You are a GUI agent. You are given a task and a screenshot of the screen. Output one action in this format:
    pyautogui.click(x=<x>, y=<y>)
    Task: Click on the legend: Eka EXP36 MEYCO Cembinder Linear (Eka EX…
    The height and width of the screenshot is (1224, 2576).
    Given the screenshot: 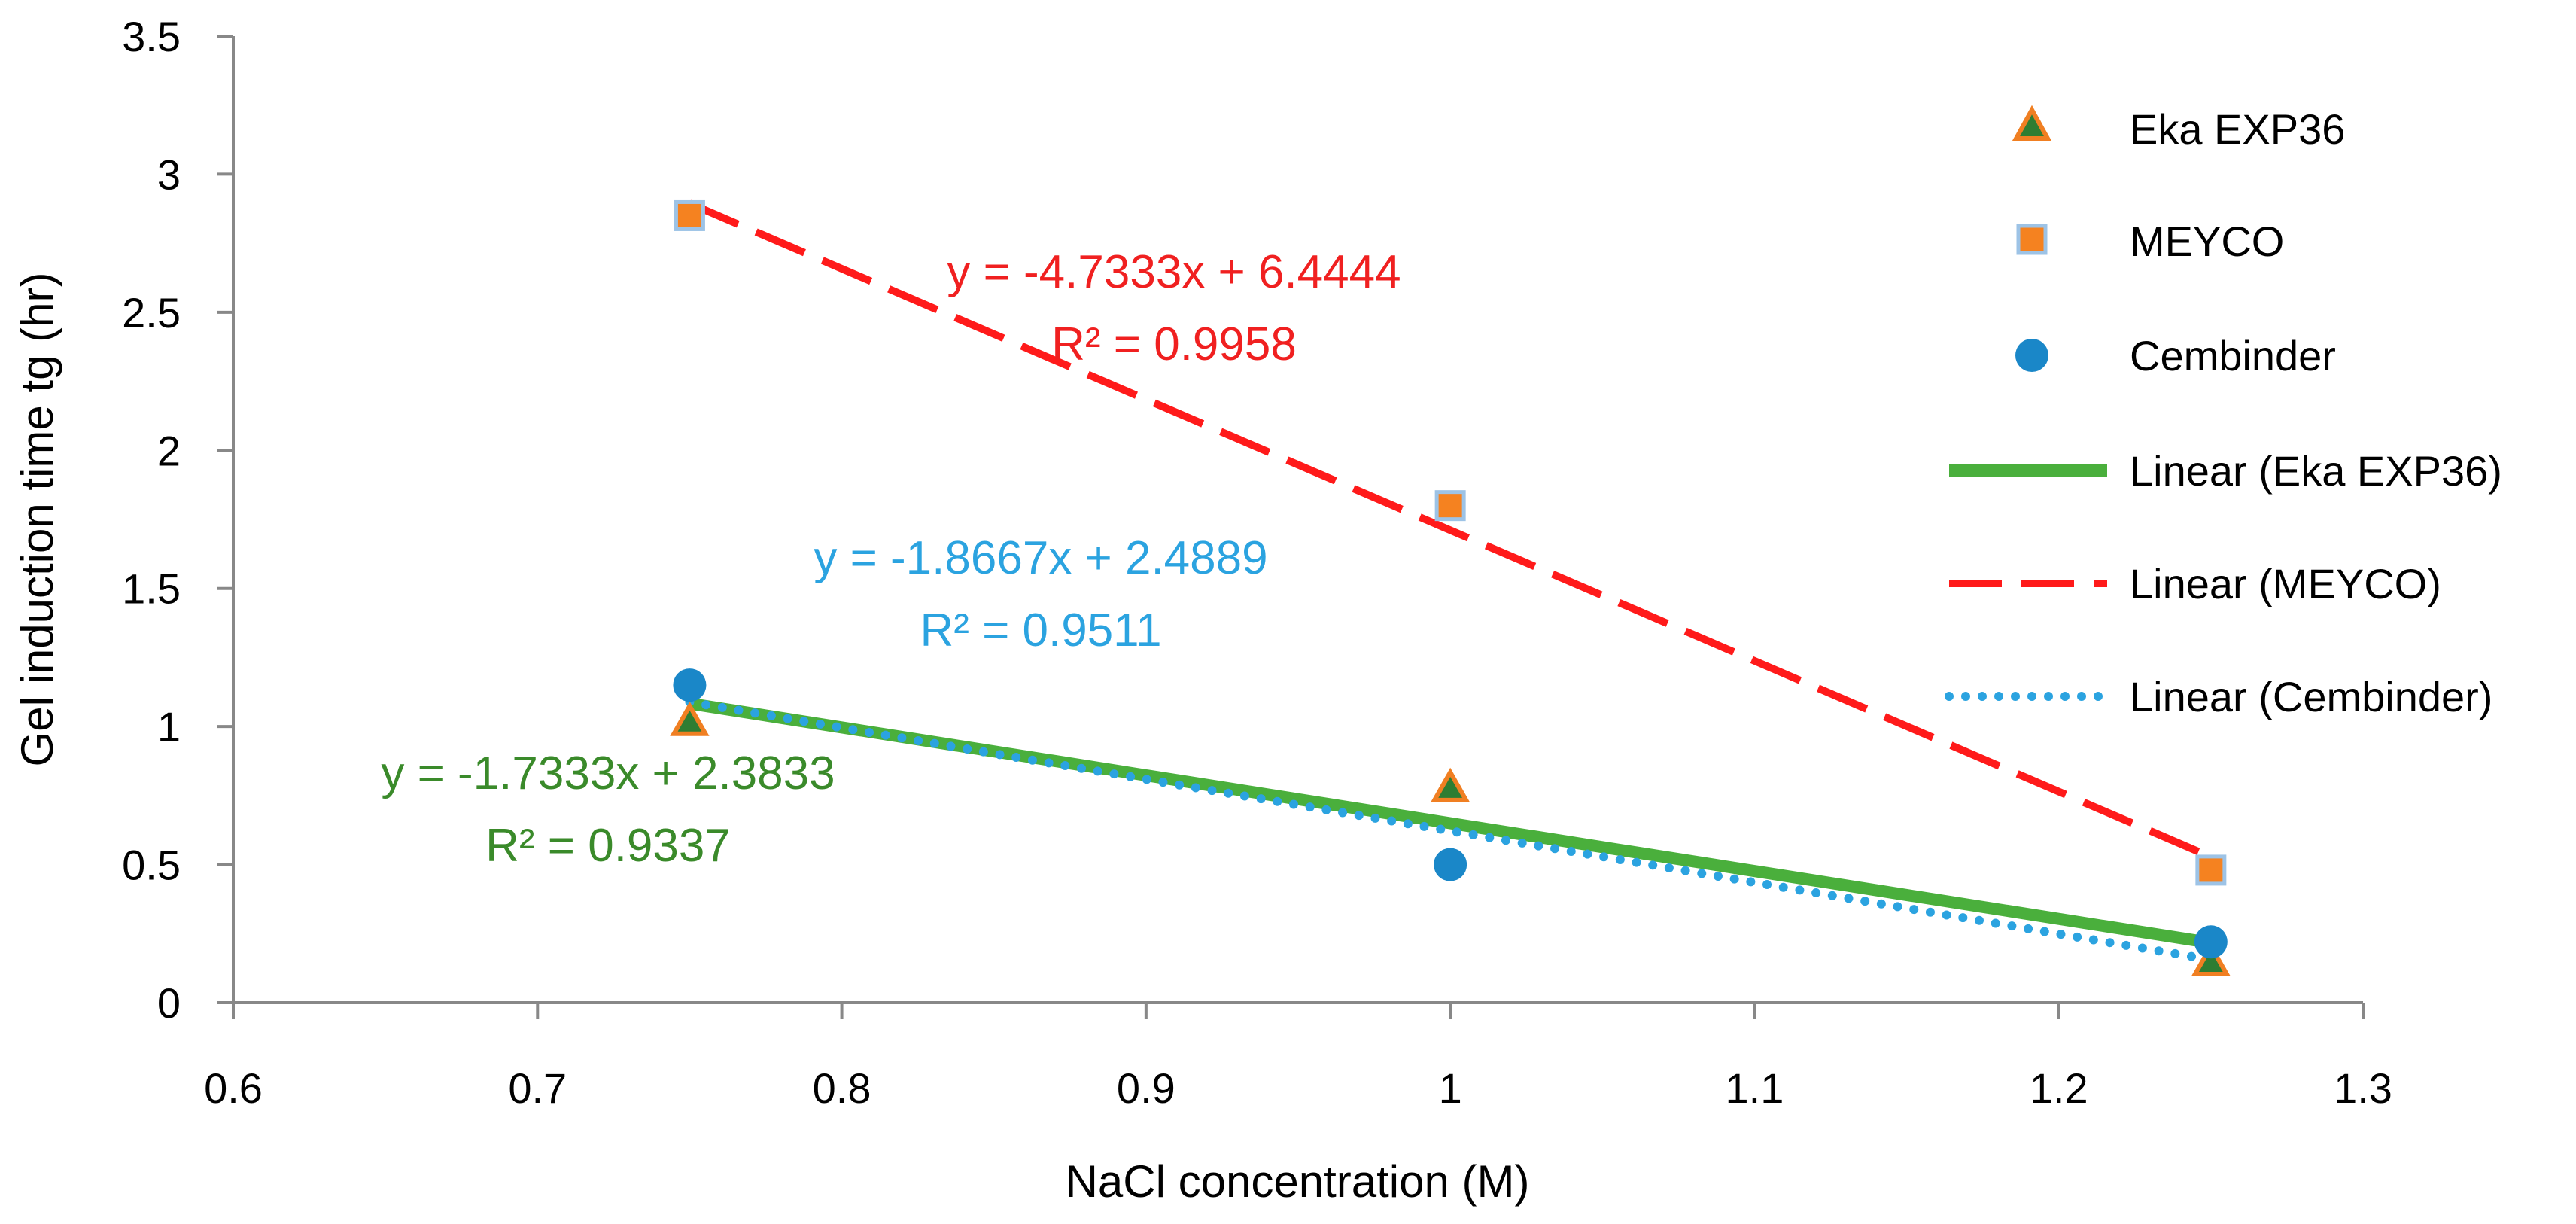 What is the action you would take?
    pyautogui.click(x=2223, y=412)
    